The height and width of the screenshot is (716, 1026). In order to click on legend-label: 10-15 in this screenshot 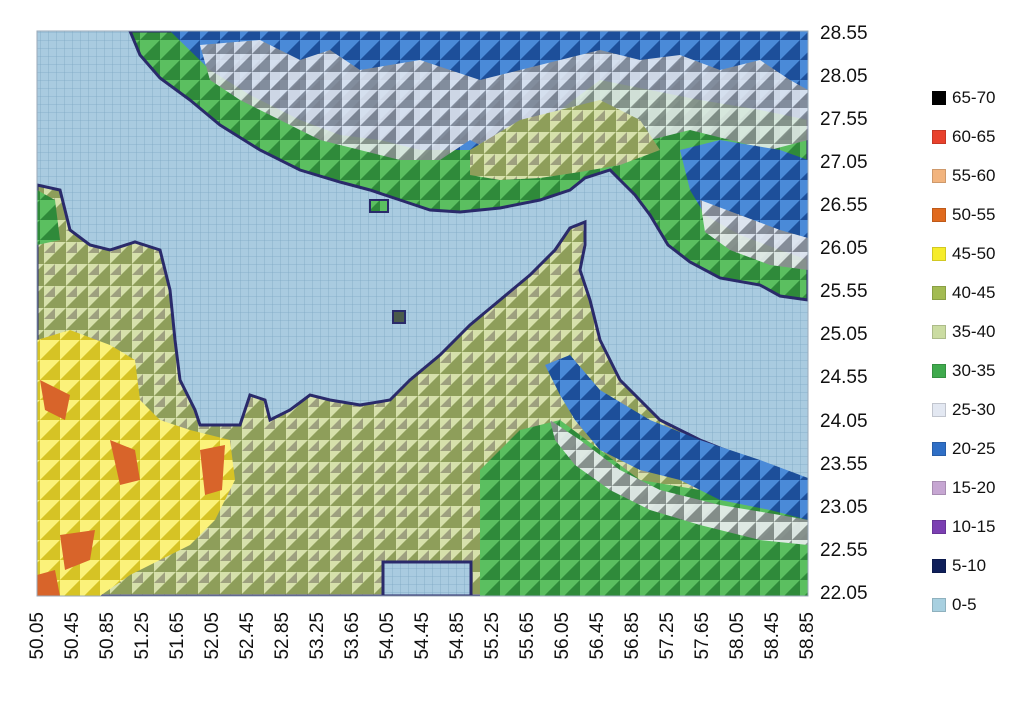, I will do `click(974, 526)`.